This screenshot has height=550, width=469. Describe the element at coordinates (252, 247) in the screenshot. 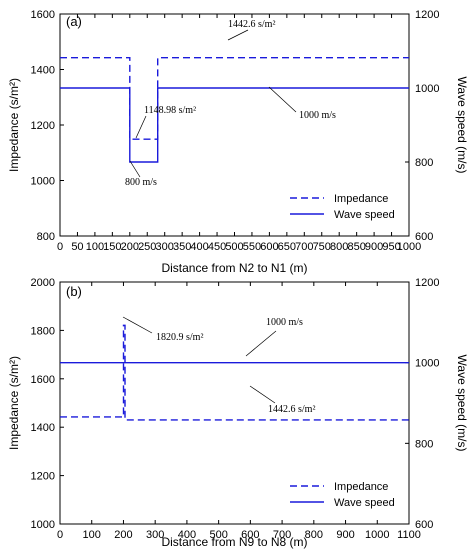

I see `x-tick-label: 550` at that location.